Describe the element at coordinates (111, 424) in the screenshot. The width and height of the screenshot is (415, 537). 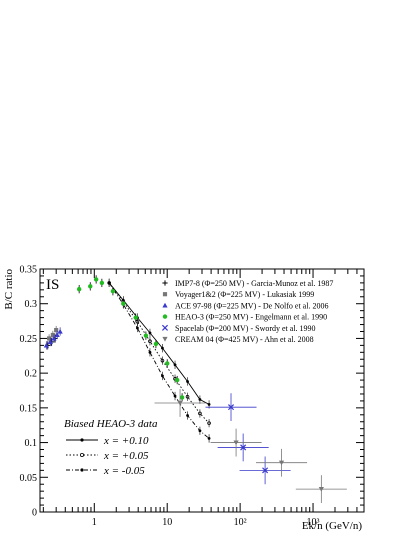
I see `inset-legend-title: Biased HEAO-3 data` at that location.